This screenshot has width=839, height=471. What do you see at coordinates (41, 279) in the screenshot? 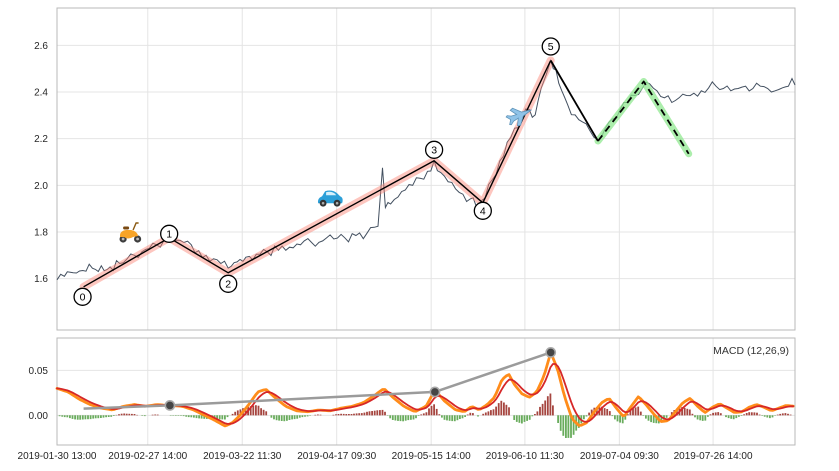
I see `price-y-tick-label: 1.6` at bounding box center [41, 279].